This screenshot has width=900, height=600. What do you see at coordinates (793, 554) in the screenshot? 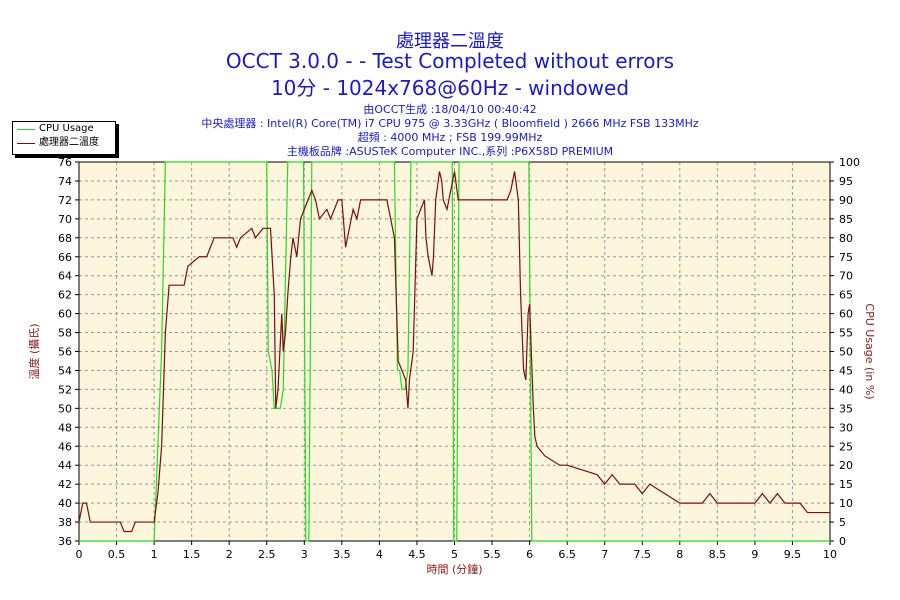
I see `x-tick-label: 9.5` at bounding box center [793, 554].